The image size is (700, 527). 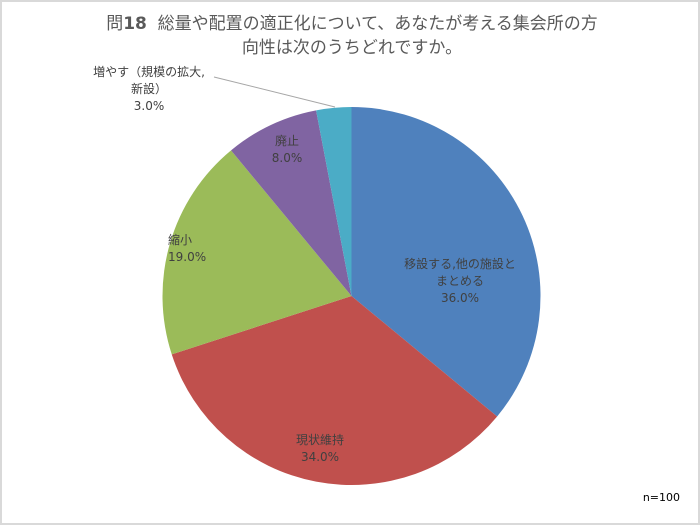 I want to click on label-increase-line1: 増やす（規模の拡大,, so click(x=149, y=72).